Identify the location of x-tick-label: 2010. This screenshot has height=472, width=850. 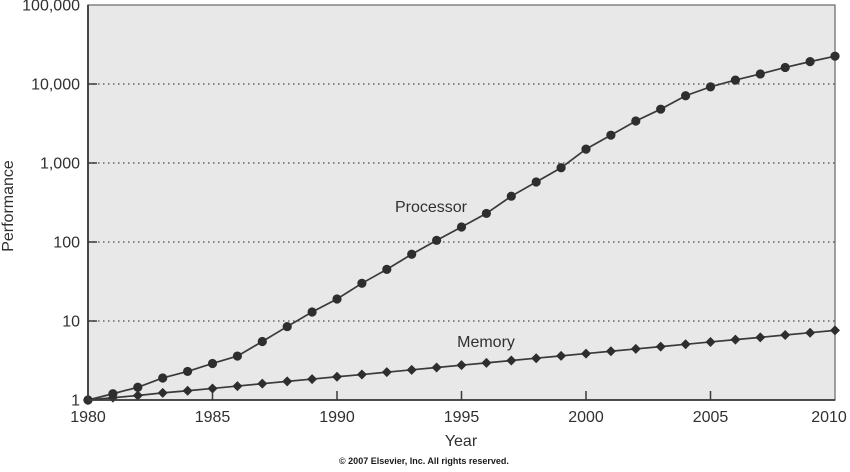
(829, 417).